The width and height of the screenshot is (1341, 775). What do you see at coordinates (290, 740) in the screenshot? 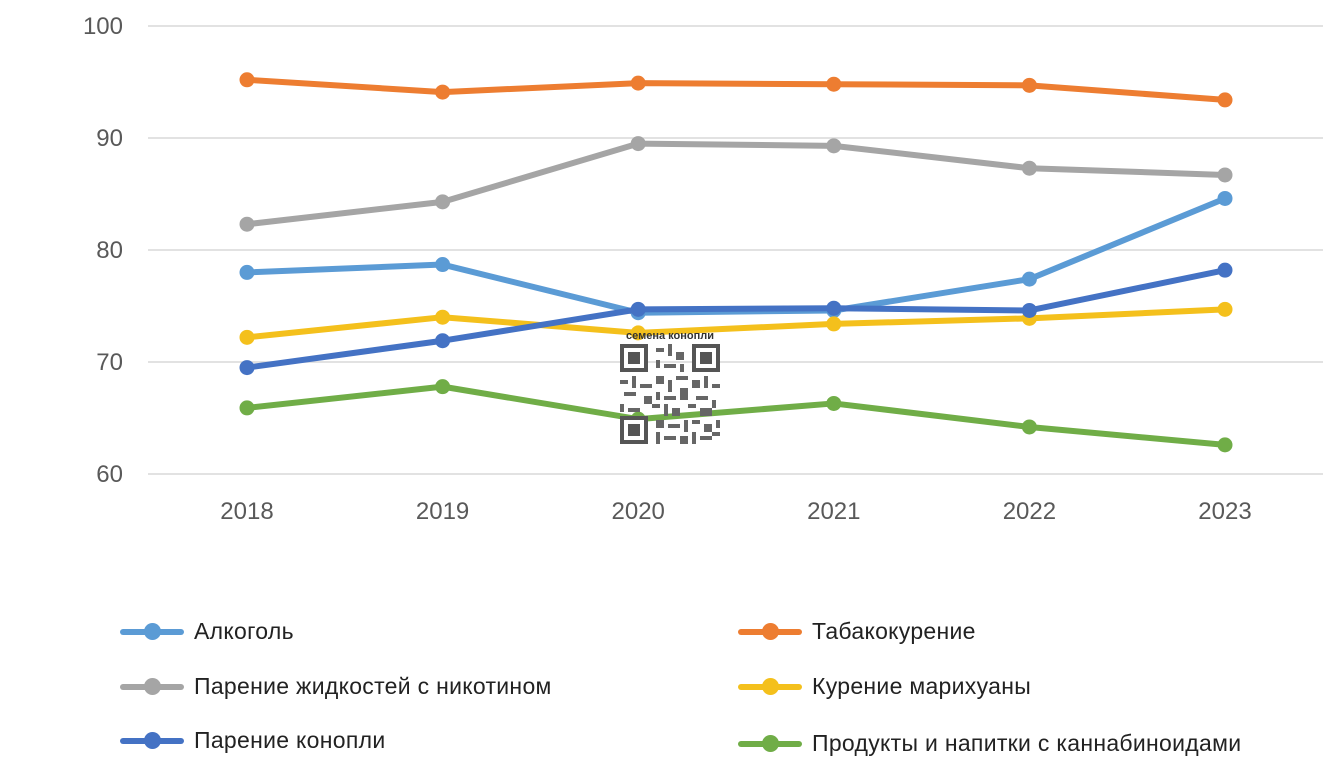
I see `legend-label: Парение конопли` at bounding box center [290, 740].